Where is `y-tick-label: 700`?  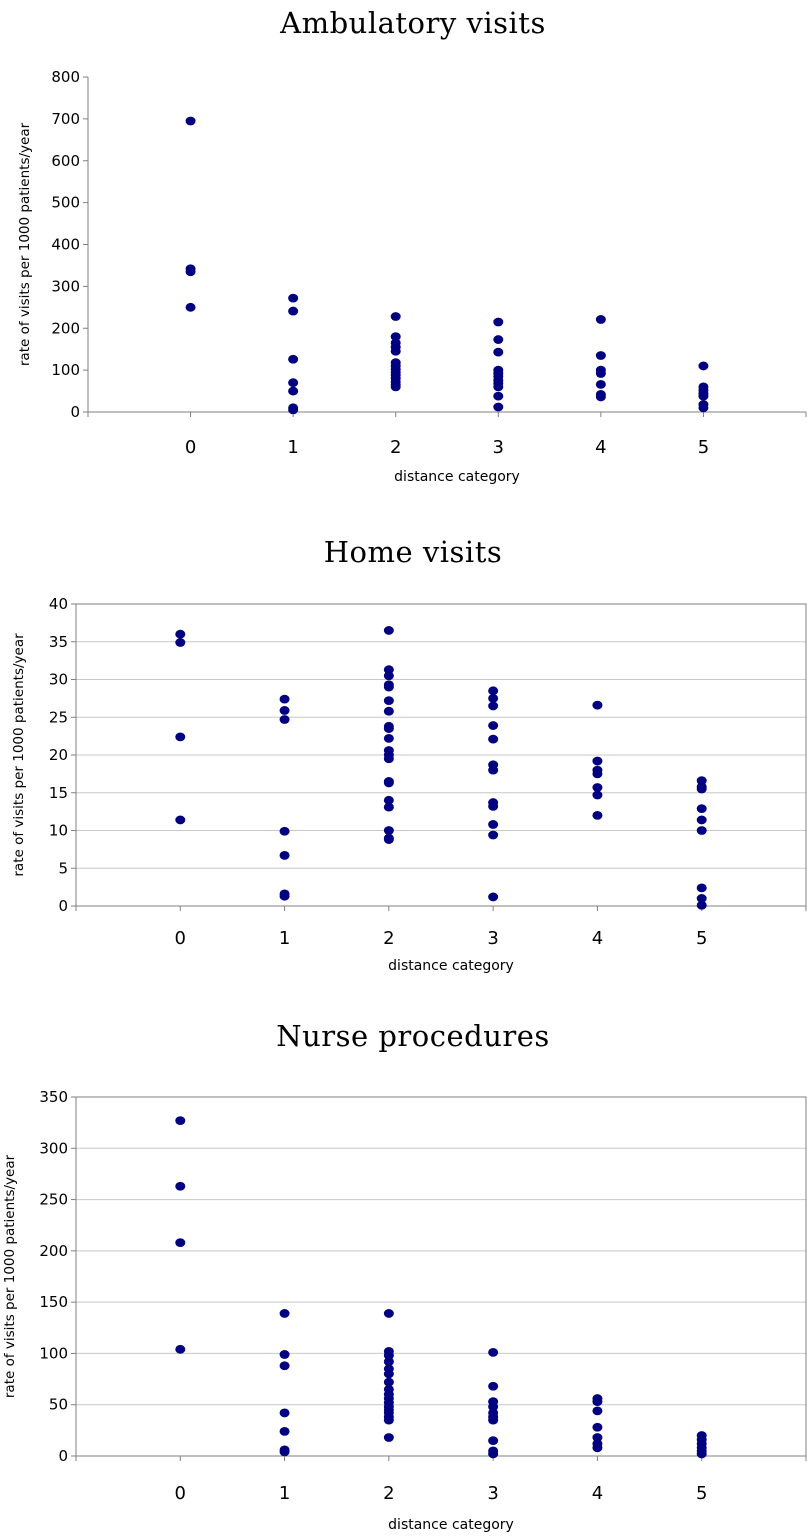
y-tick-label: 700 is located at coordinates (65, 119).